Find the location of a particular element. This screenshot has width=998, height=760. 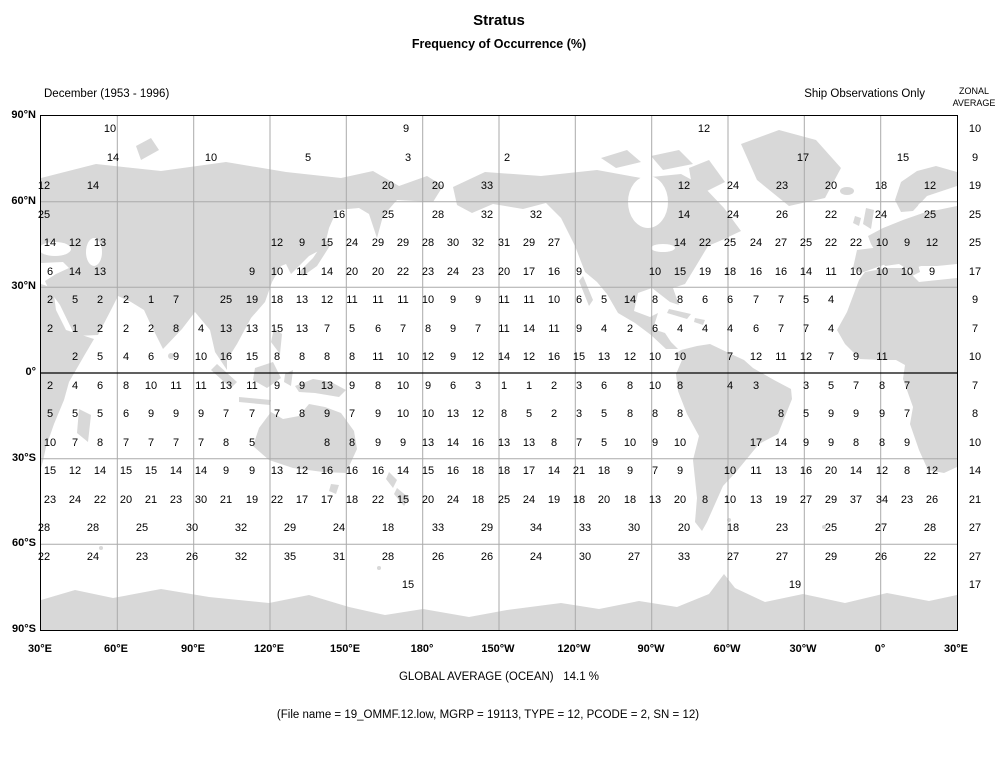

grid-value: 23 is located at coordinates (176, 500).